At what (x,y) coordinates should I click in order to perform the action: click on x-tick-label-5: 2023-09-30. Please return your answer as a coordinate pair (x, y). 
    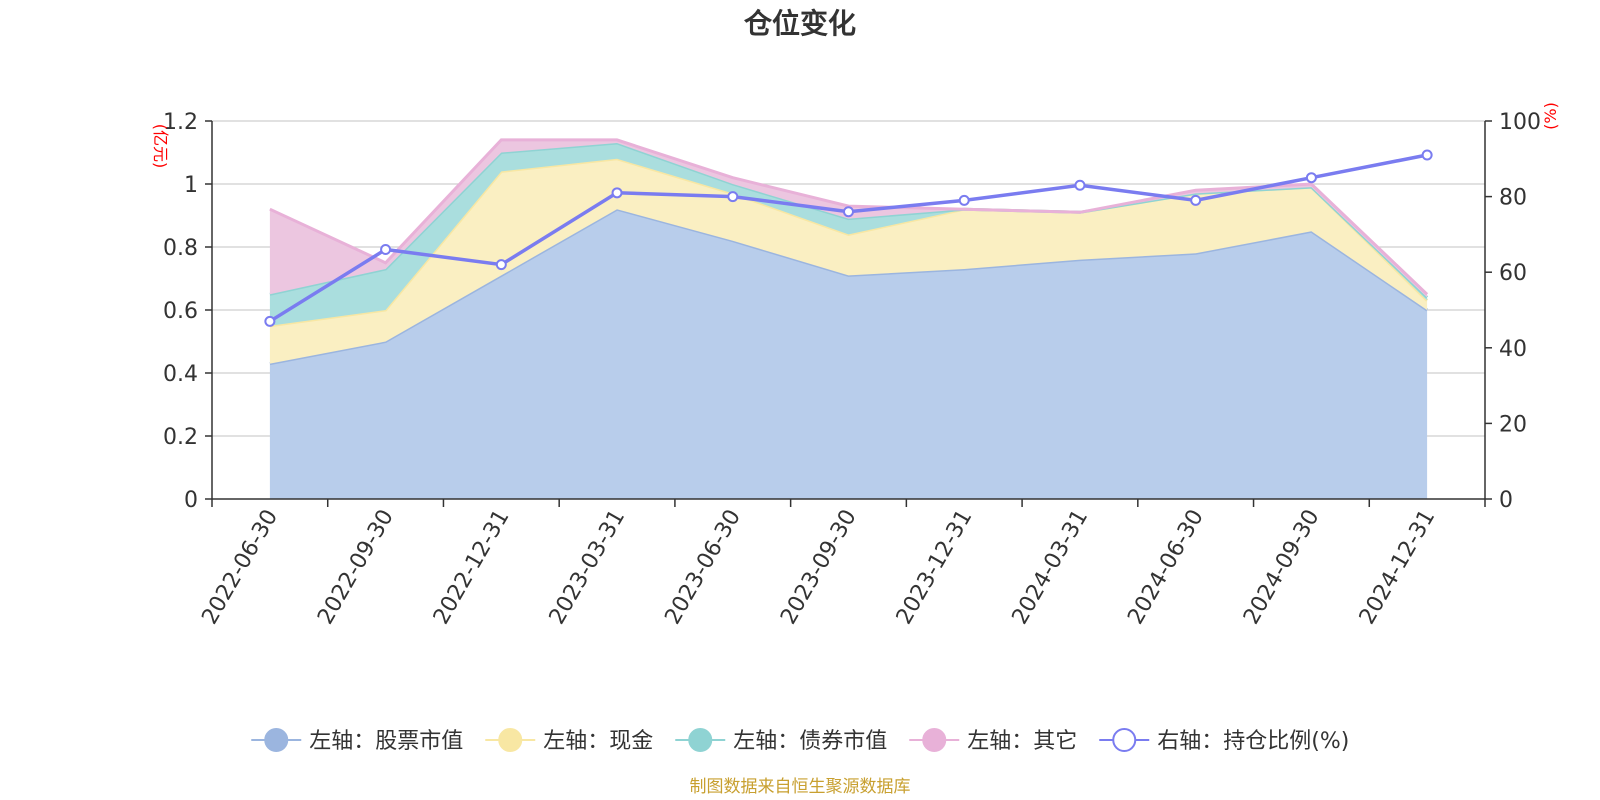
    Looking at the image, I should click on (819, 567).